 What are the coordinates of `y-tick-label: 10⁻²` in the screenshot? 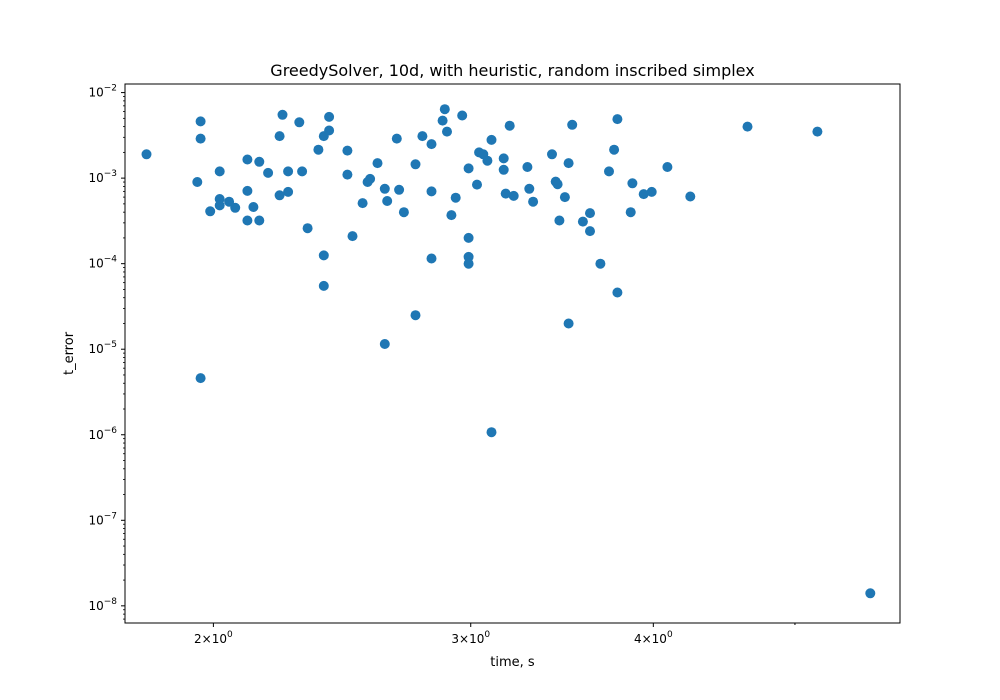 It's located at (102, 92).